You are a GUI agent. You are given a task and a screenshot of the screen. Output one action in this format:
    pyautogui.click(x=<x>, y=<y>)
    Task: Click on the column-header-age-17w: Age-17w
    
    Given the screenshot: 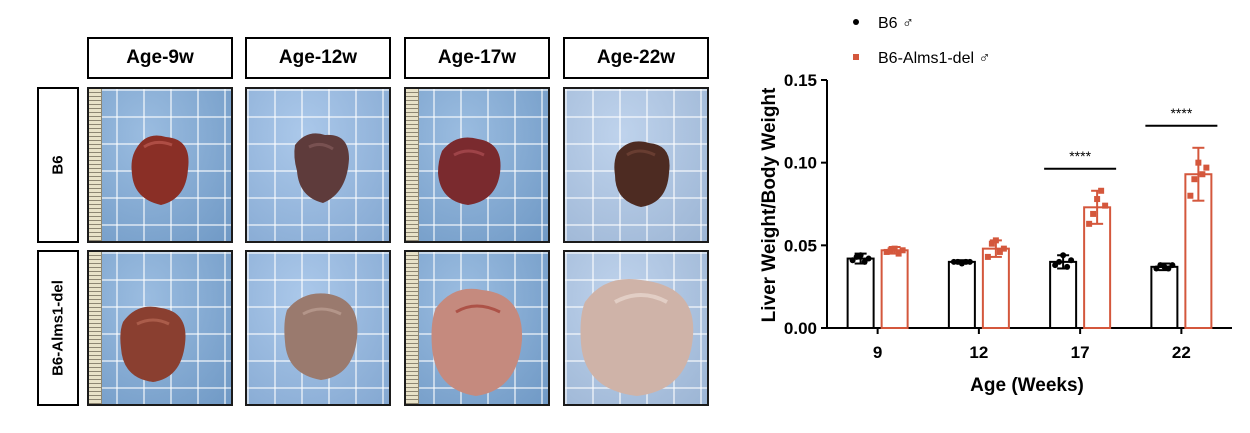 What is the action you would take?
    pyautogui.click(x=477, y=58)
    